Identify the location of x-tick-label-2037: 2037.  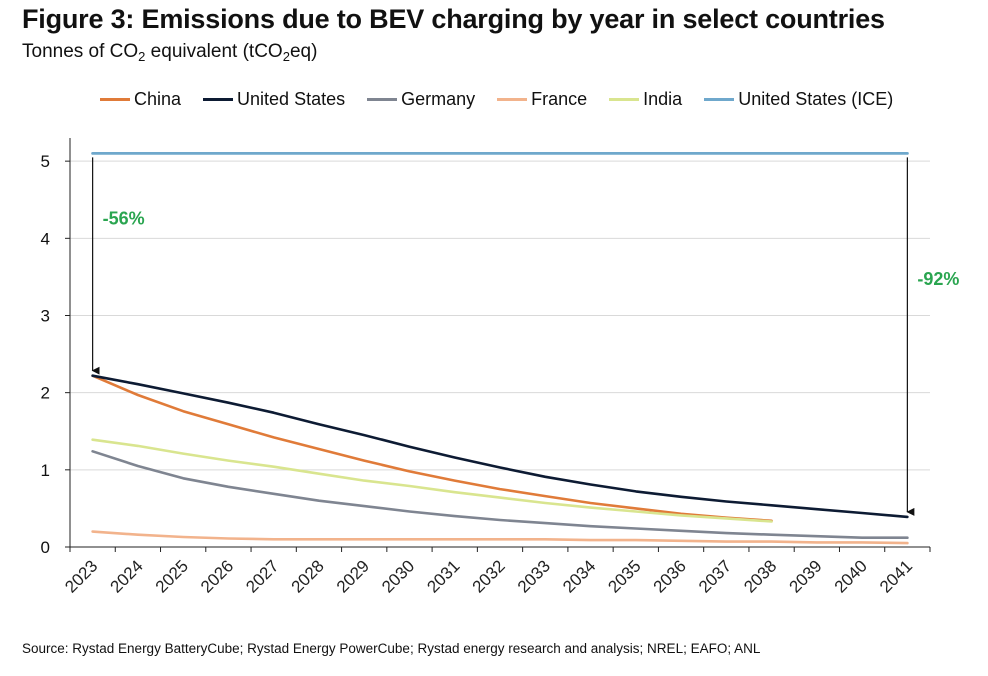
(715, 576).